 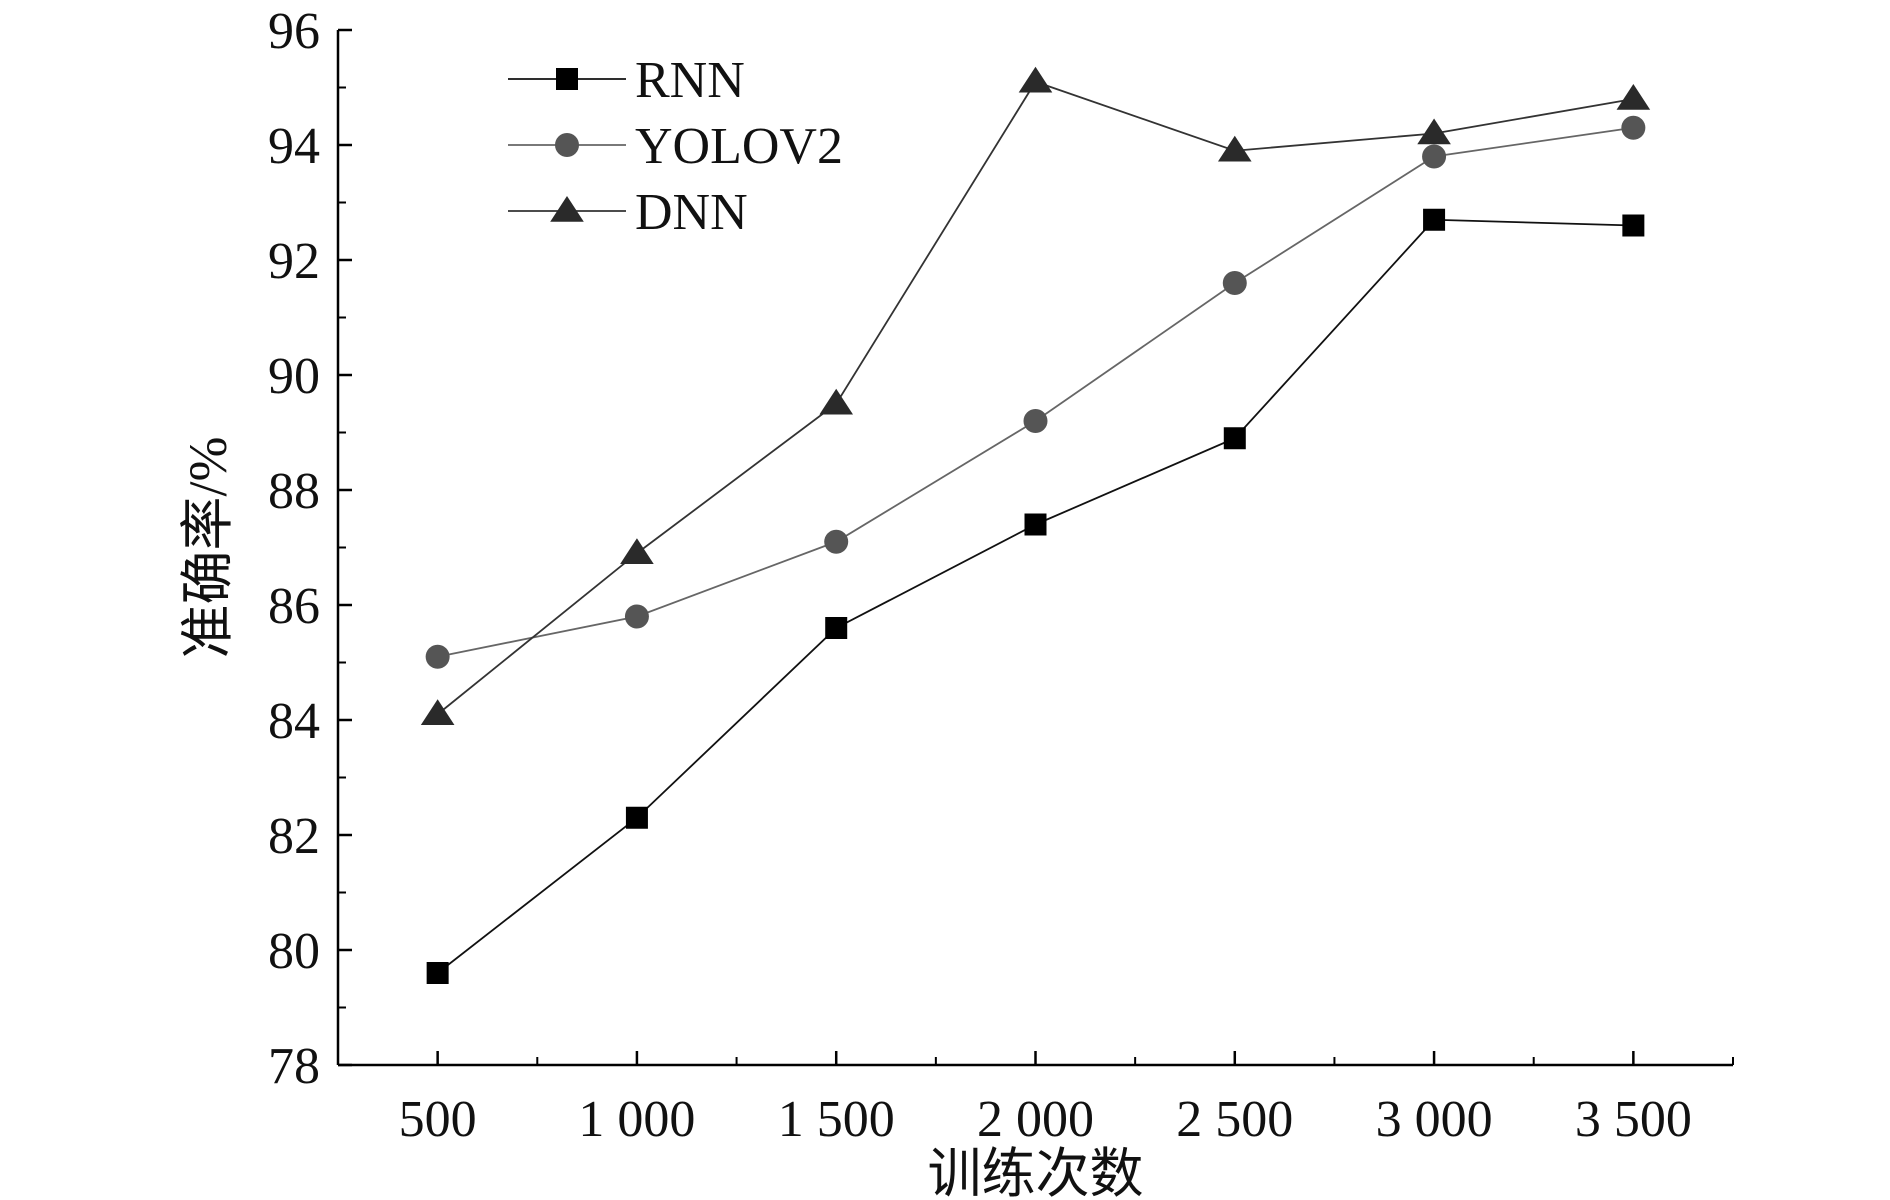 What do you see at coordinates (739, 146) in the screenshot?
I see `legend-label: YOLOV2` at bounding box center [739, 146].